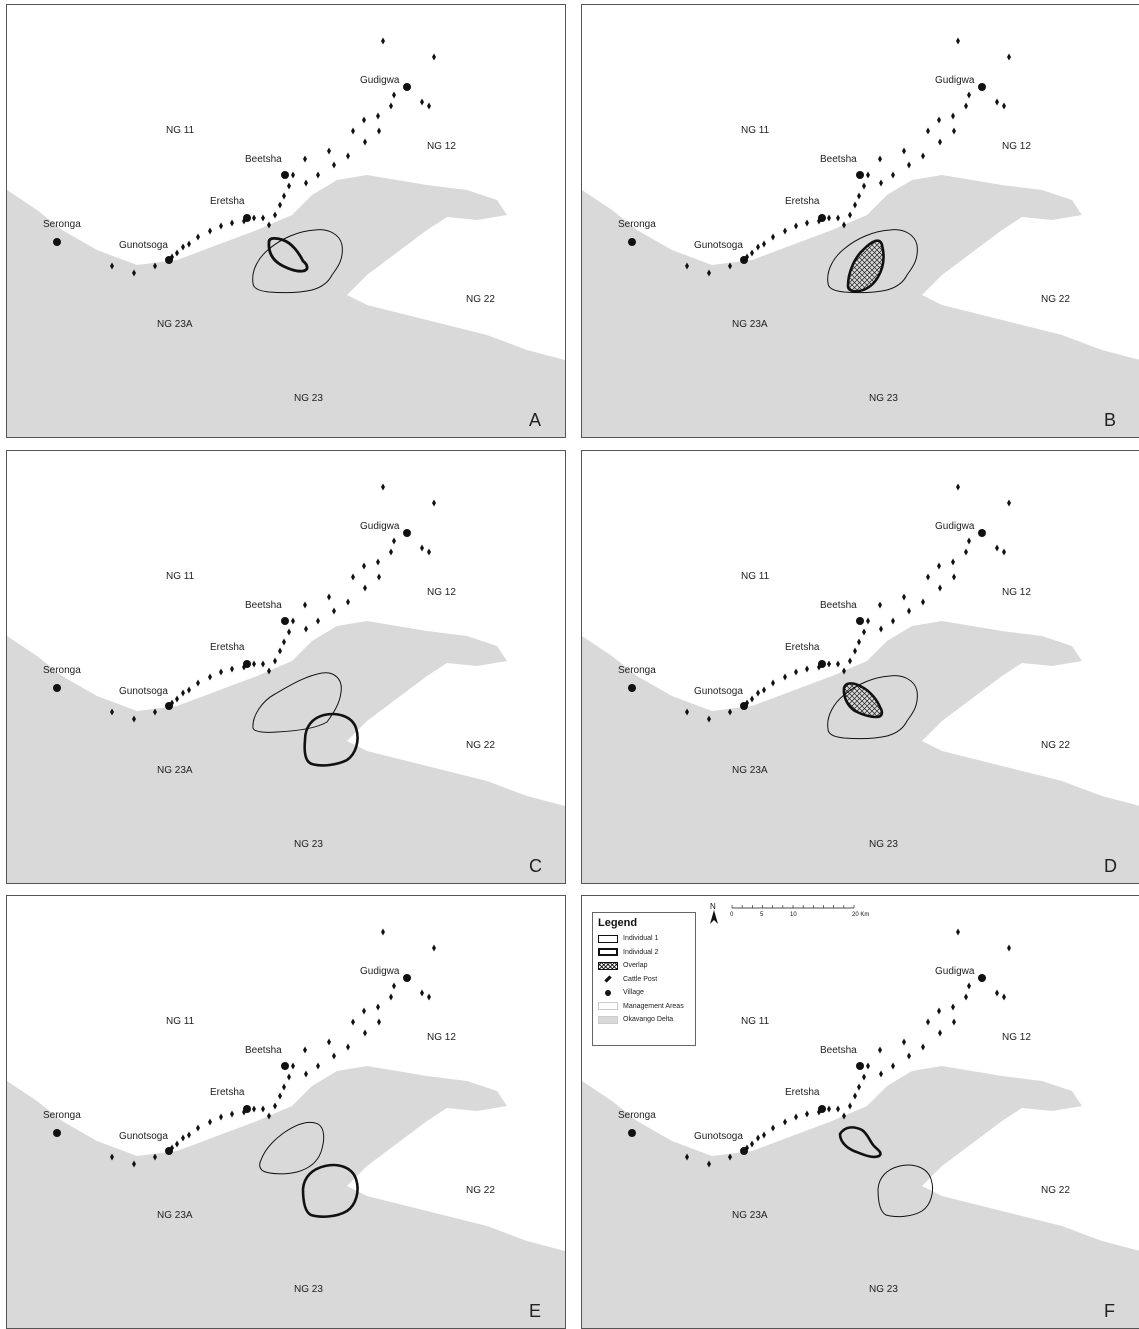  Describe the element at coordinates (644, 1007) in the screenshot. I see `legend-item: Management Areas` at that location.